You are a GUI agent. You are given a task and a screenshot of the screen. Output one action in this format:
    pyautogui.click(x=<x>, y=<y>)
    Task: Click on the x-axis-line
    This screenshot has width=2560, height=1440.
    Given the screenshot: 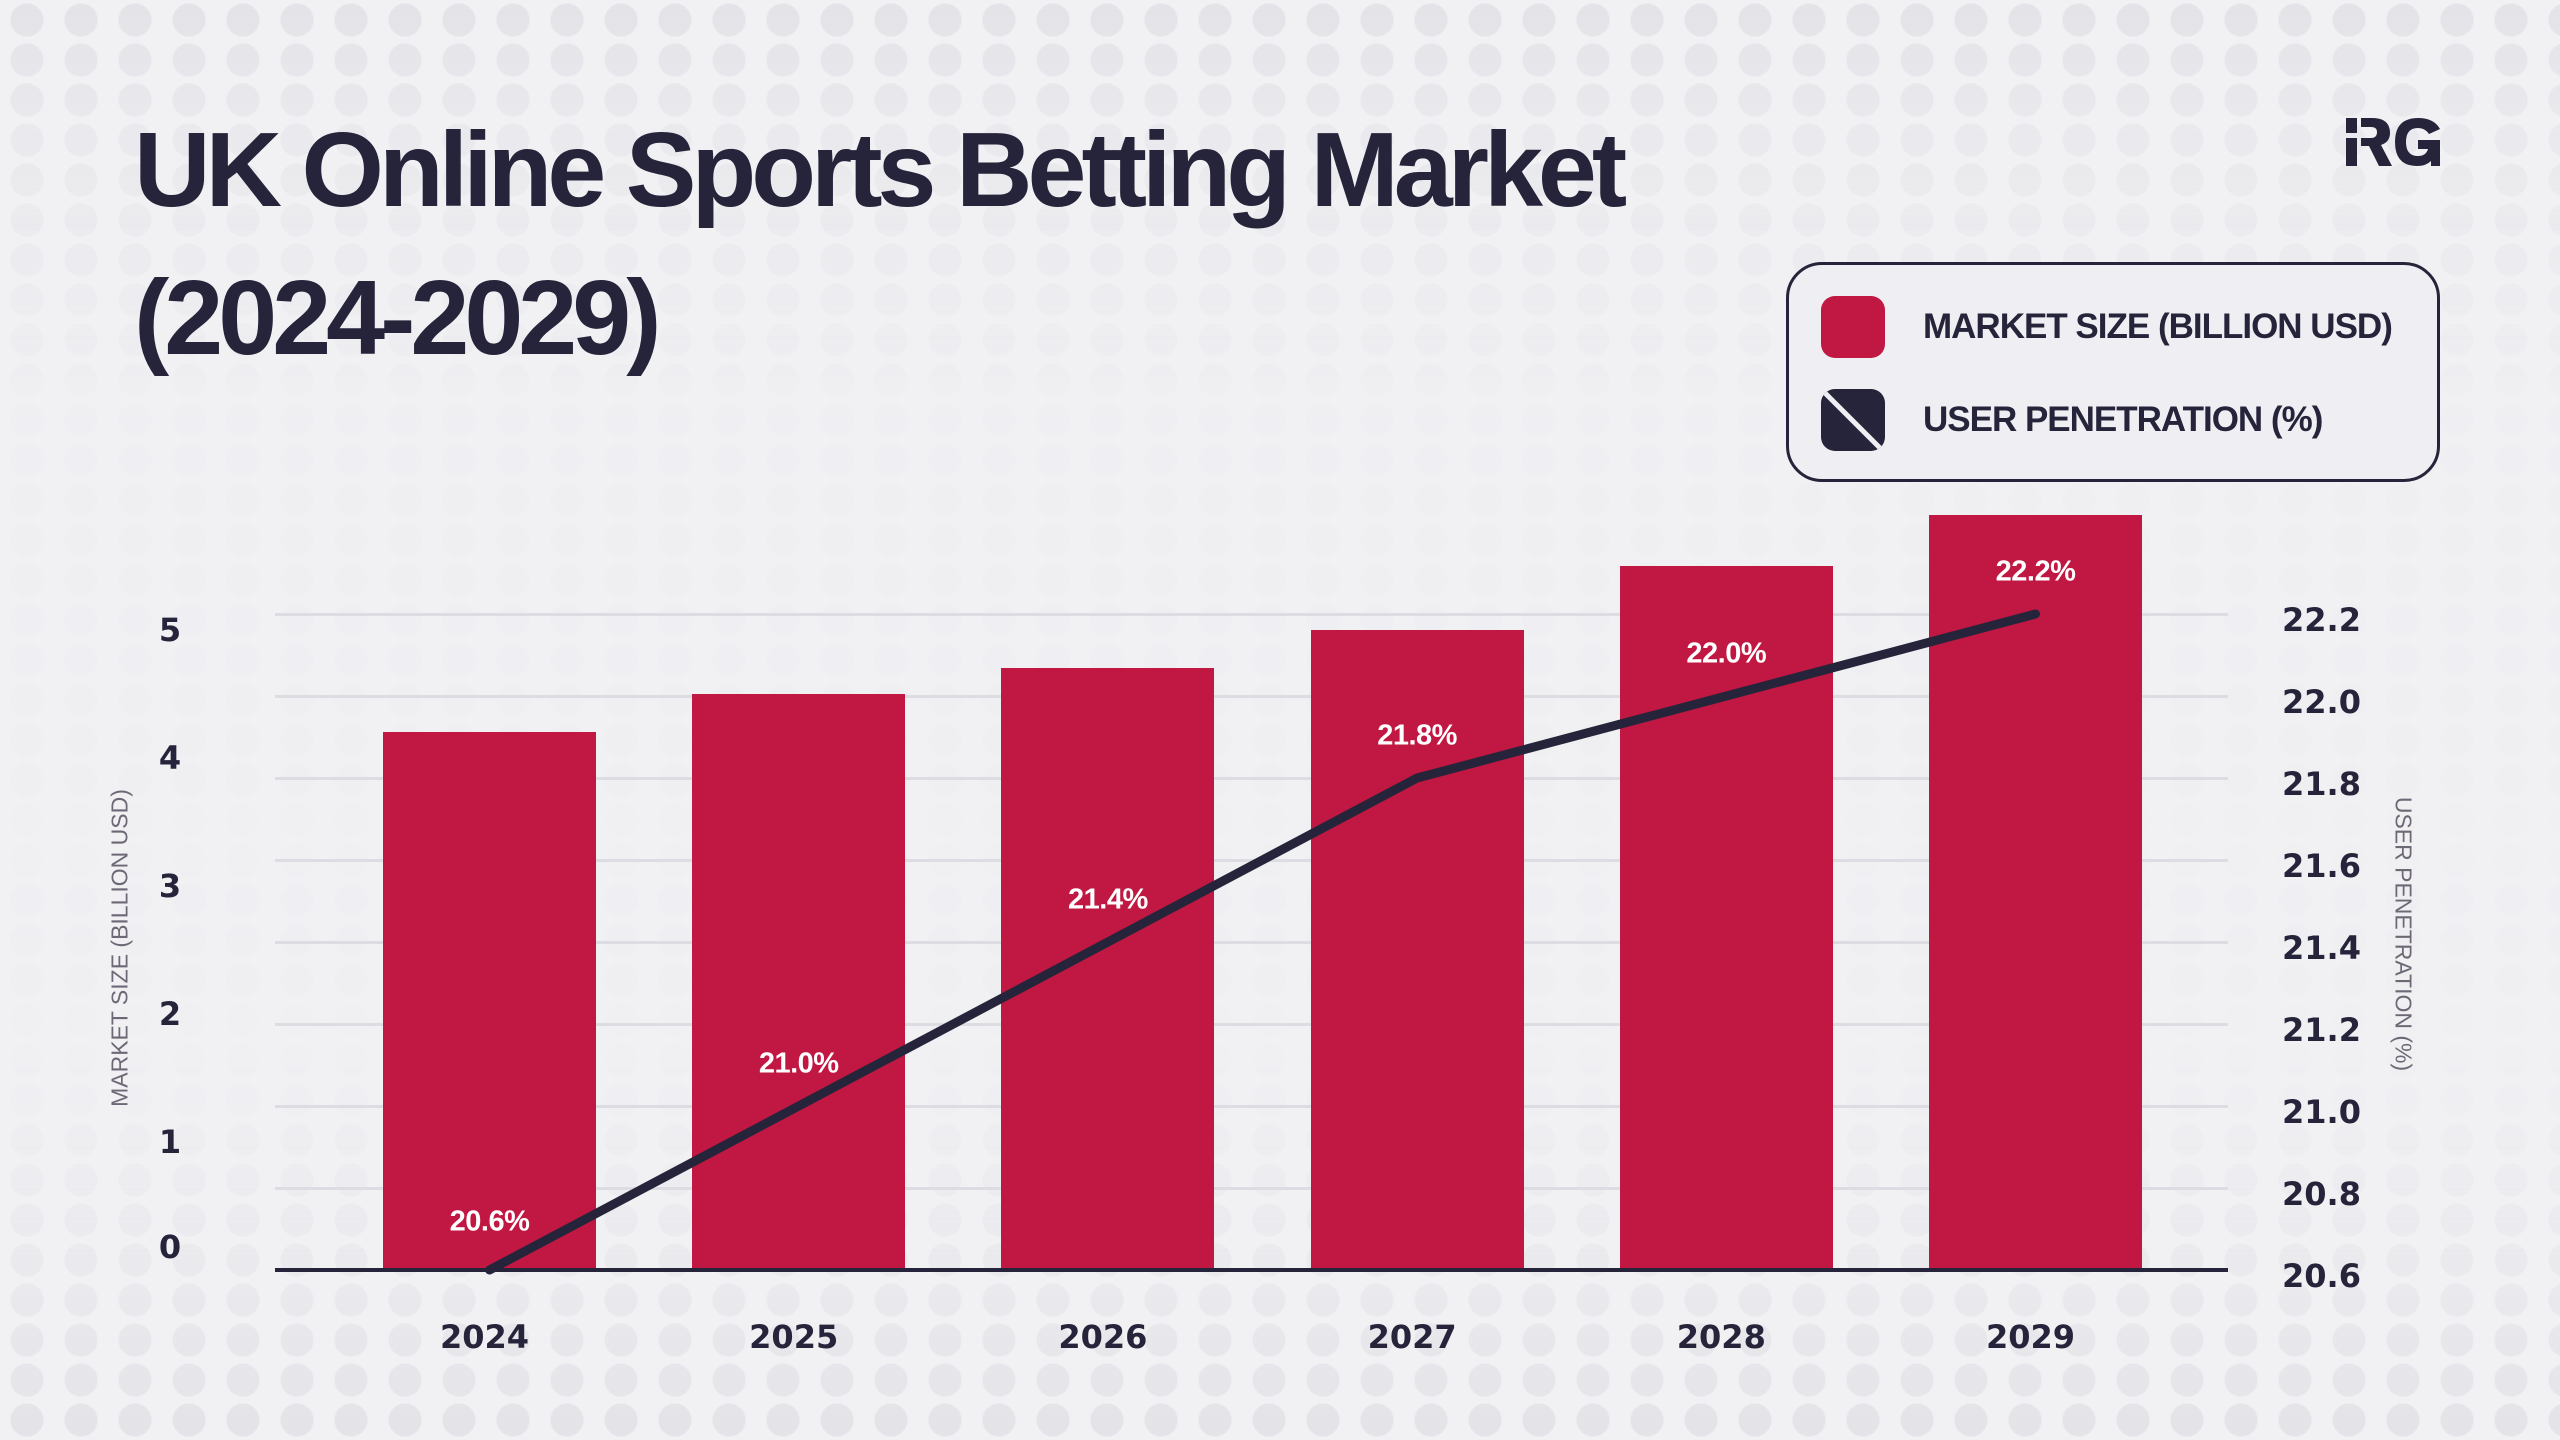 What is the action you would take?
    pyautogui.click(x=1251, y=1270)
    